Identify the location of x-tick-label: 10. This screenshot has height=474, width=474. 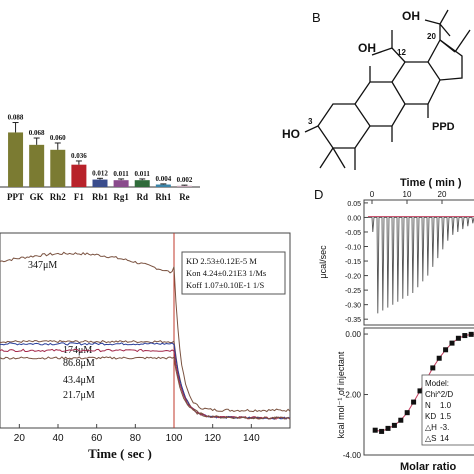
(407, 194).